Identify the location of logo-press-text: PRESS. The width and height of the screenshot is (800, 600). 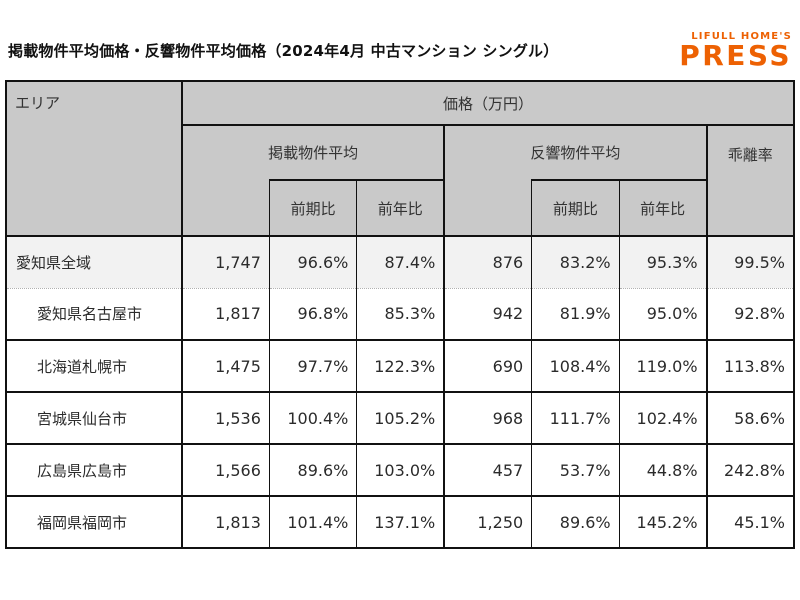
(735, 55).